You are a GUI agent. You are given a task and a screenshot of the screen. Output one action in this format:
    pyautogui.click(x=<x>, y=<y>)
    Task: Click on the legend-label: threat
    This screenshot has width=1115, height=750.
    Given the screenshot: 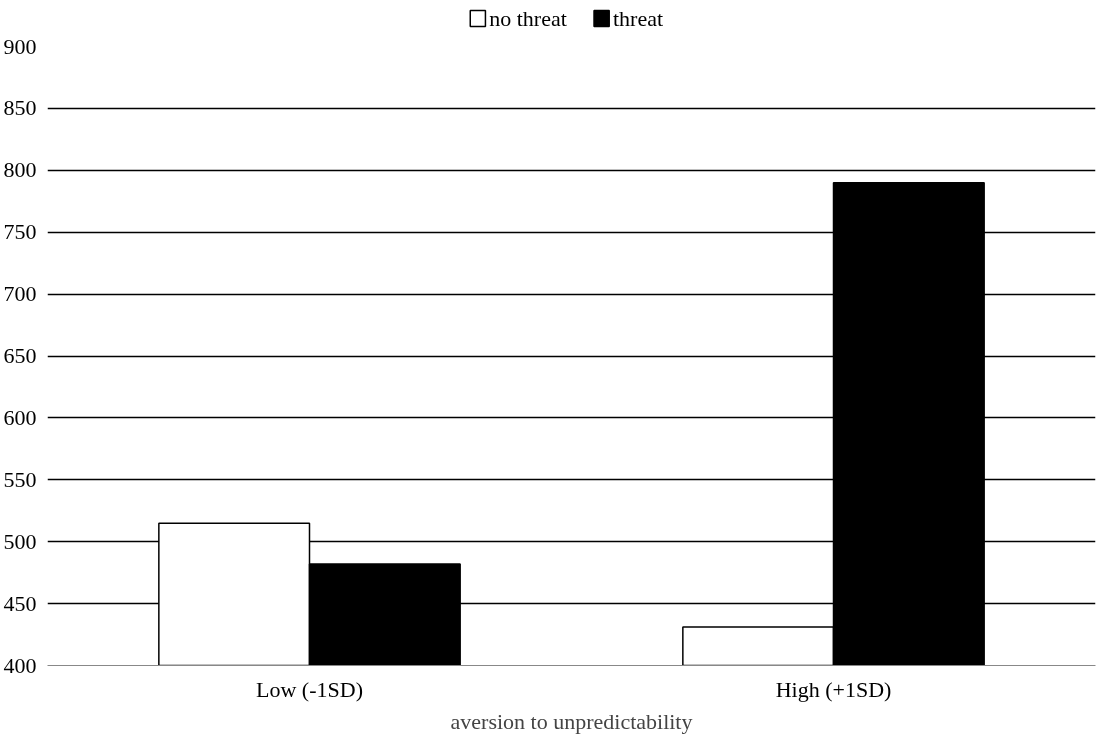 What is the action you would take?
    pyautogui.click(x=638, y=18)
    